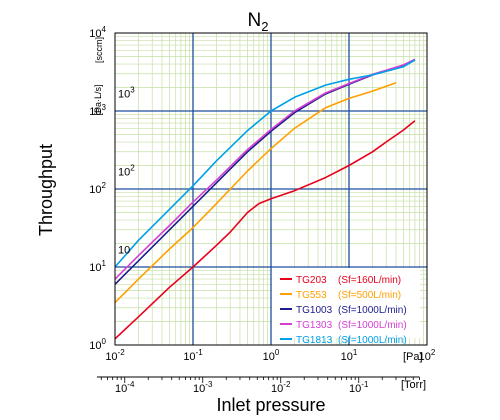 The width and height of the screenshot is (500, 420). What do you see at coordinates (98, 99) in the screenshot?
I see `y-unit-right: [Pa·L/s]` at bounding box center [98, 99].